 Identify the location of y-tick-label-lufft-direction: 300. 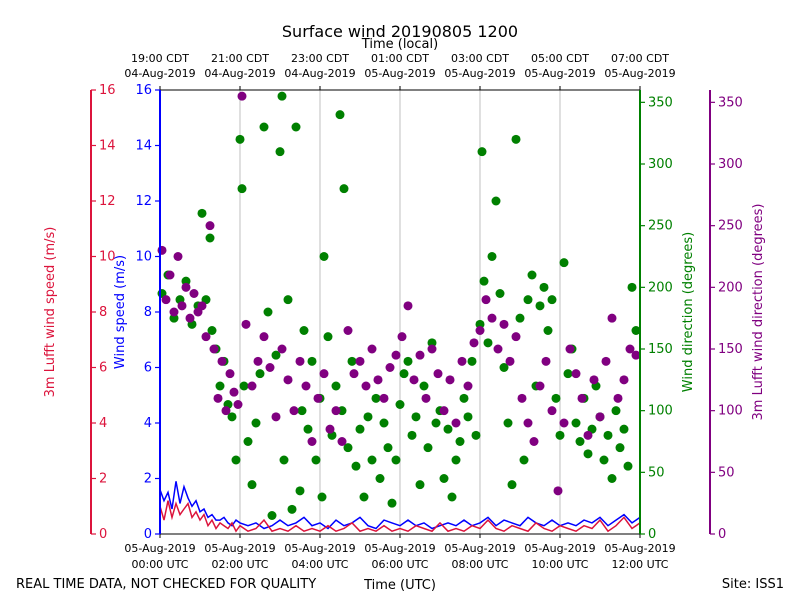
(730, 164).